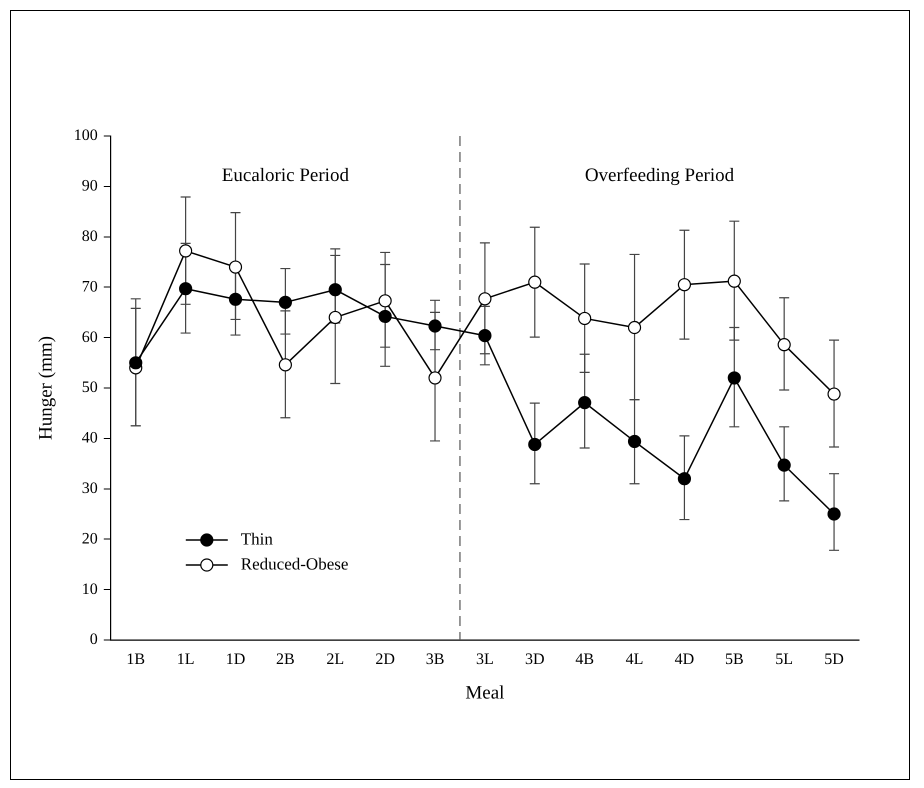 The width and height of the screenshot is (924, 788). I want to click on x-tick-label: 5L, so click(784, 659).